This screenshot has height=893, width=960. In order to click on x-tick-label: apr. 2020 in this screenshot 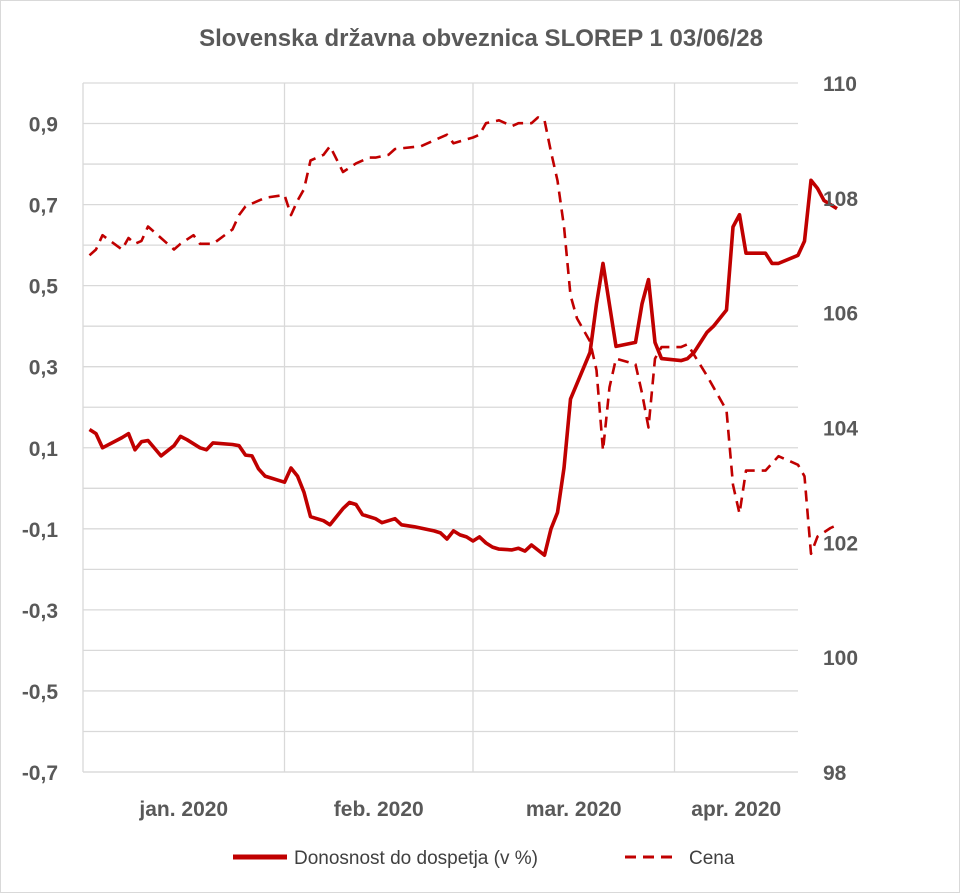, I will do `click(736, 809)`.